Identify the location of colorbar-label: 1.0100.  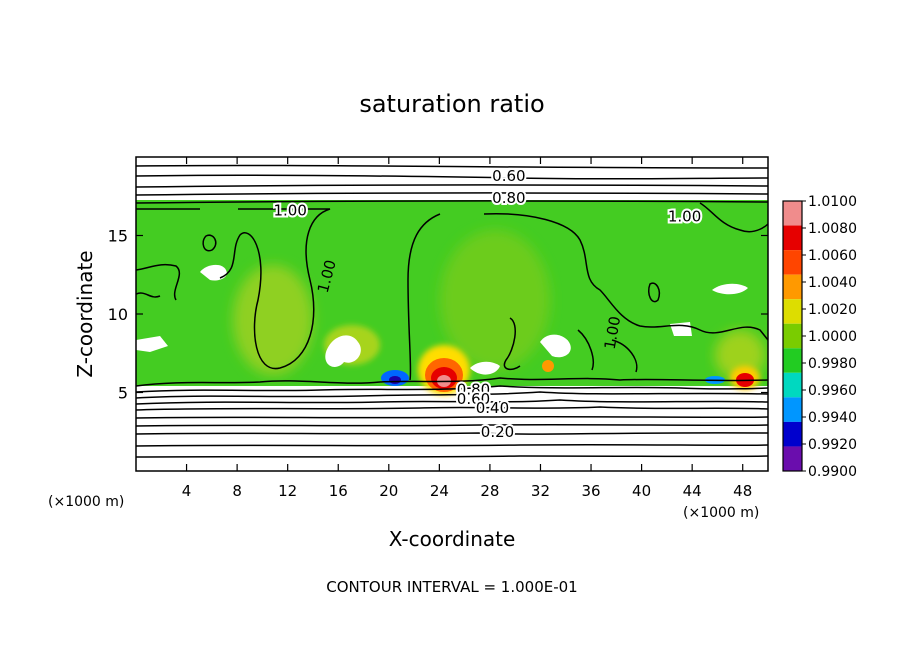
(832, 202).